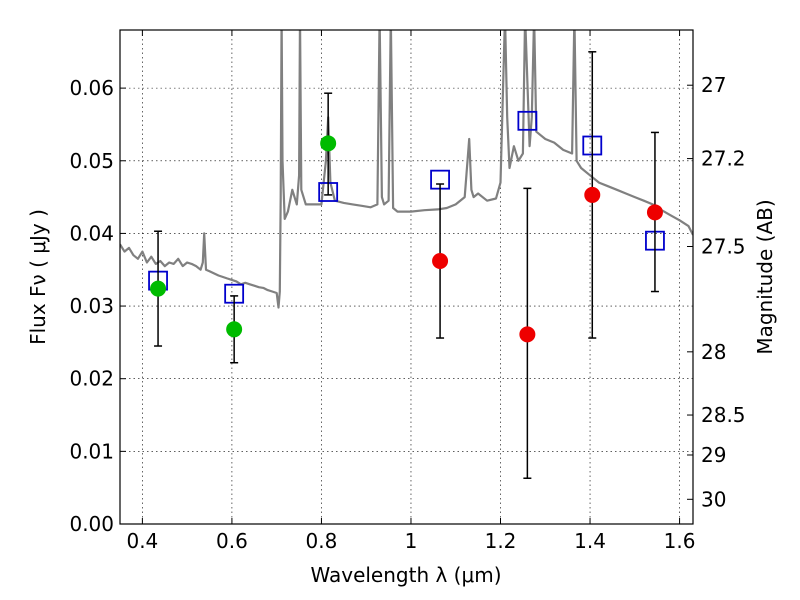 The height and width of the screenshot is (600, 800). I want to click on right-tick-label: 30, so click(713, 499).